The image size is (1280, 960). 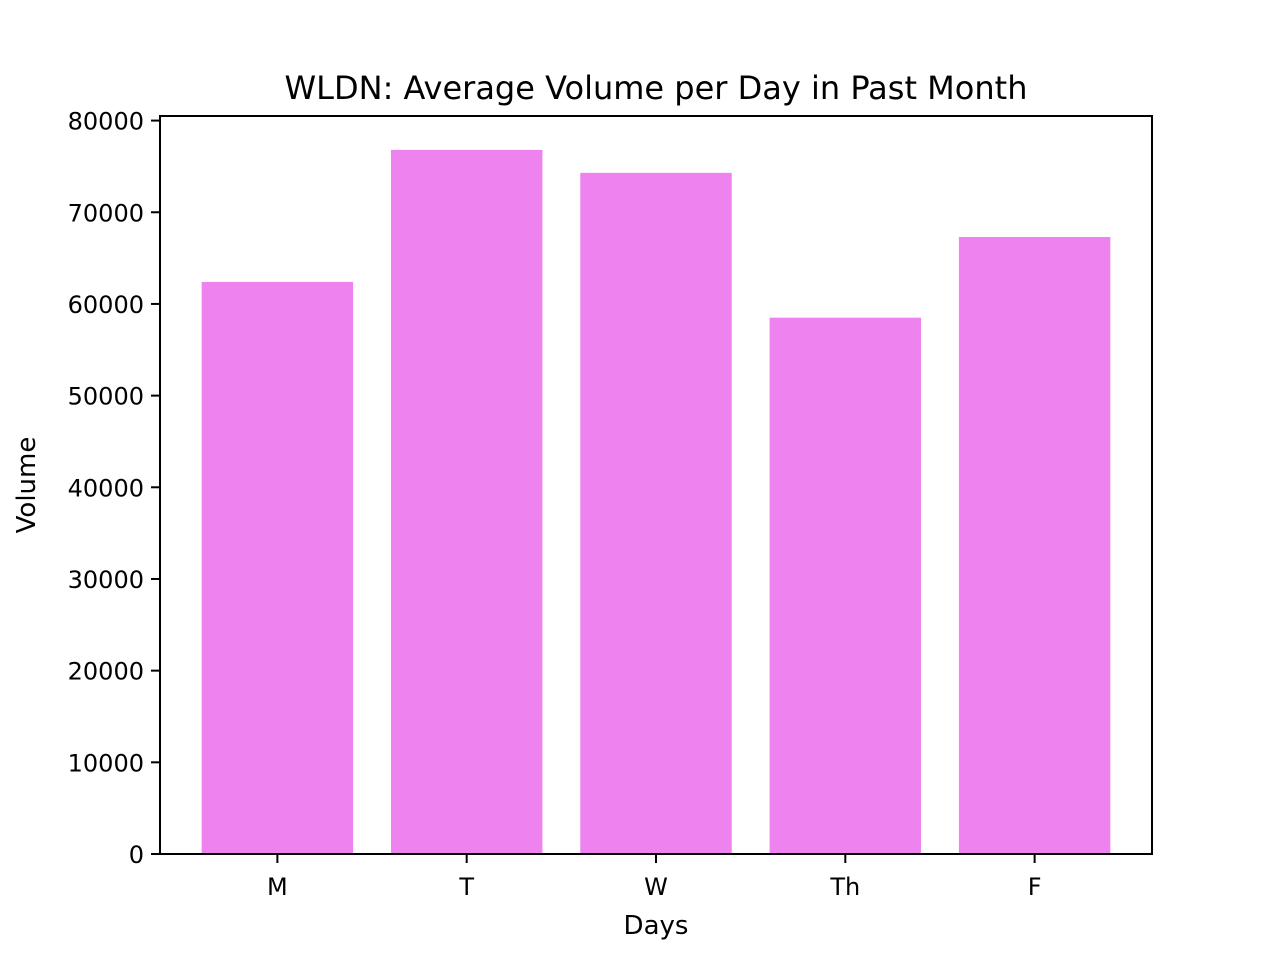 I want to click on x-tick-label: W, so click(x=656, y=887).